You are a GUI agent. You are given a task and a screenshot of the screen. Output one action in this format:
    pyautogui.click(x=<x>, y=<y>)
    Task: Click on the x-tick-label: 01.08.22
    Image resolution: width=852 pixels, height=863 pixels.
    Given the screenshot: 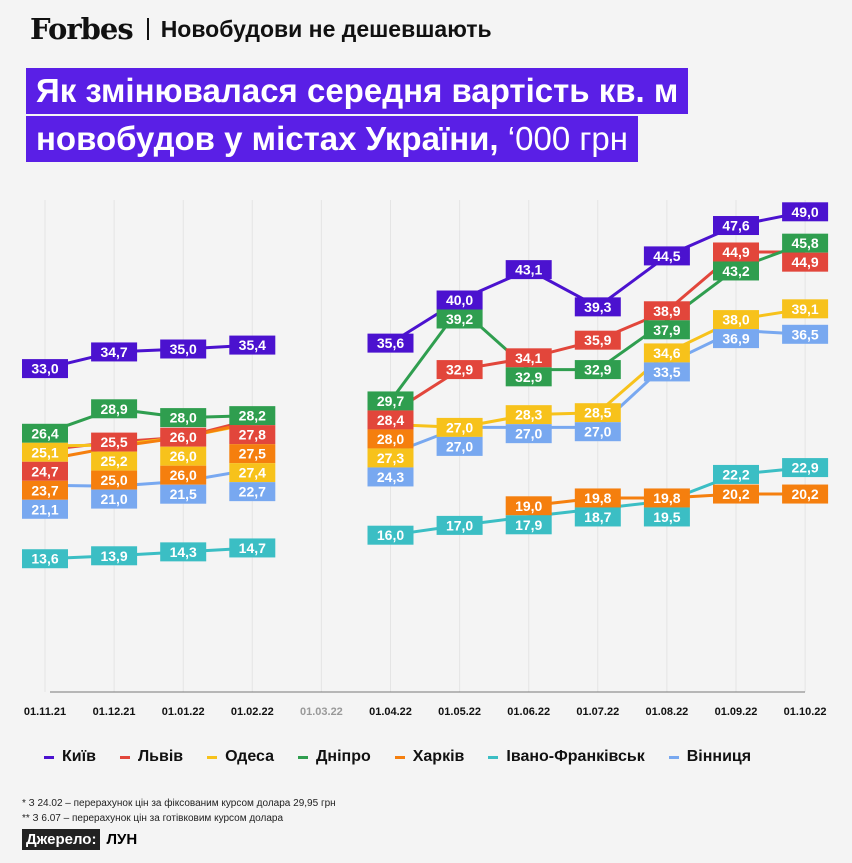 What is the action you would take?
    pyautogui.click(x=666, y=712)
    